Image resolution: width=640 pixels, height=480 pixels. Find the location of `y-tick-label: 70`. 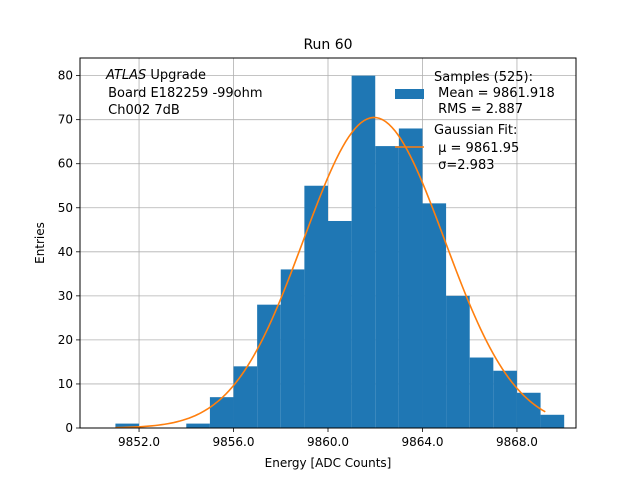

y-tick-label: 70 is located at coordinates (65, 120).